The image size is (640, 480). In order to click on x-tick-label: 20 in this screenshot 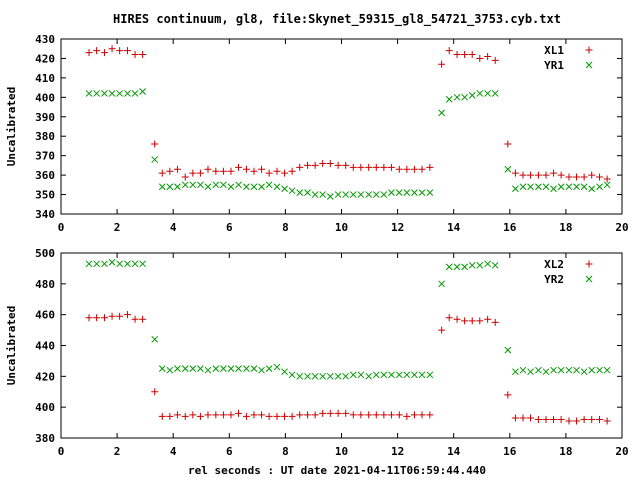, I will do `click(621, 227)`.